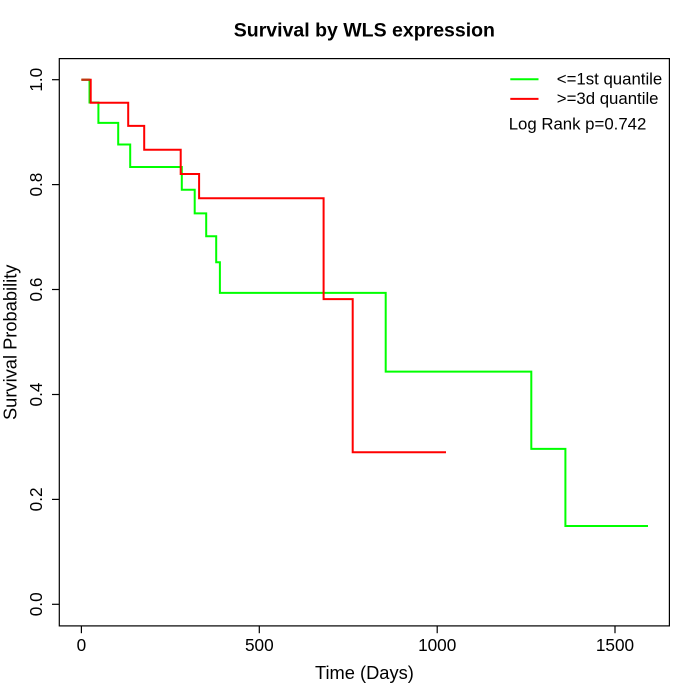 The height and width of the screenshot is (700, 700). What do you see at coordinates (36, 604) in the screenshot?
I see `svg-text: 0.0` at bounding box center [36, 604].